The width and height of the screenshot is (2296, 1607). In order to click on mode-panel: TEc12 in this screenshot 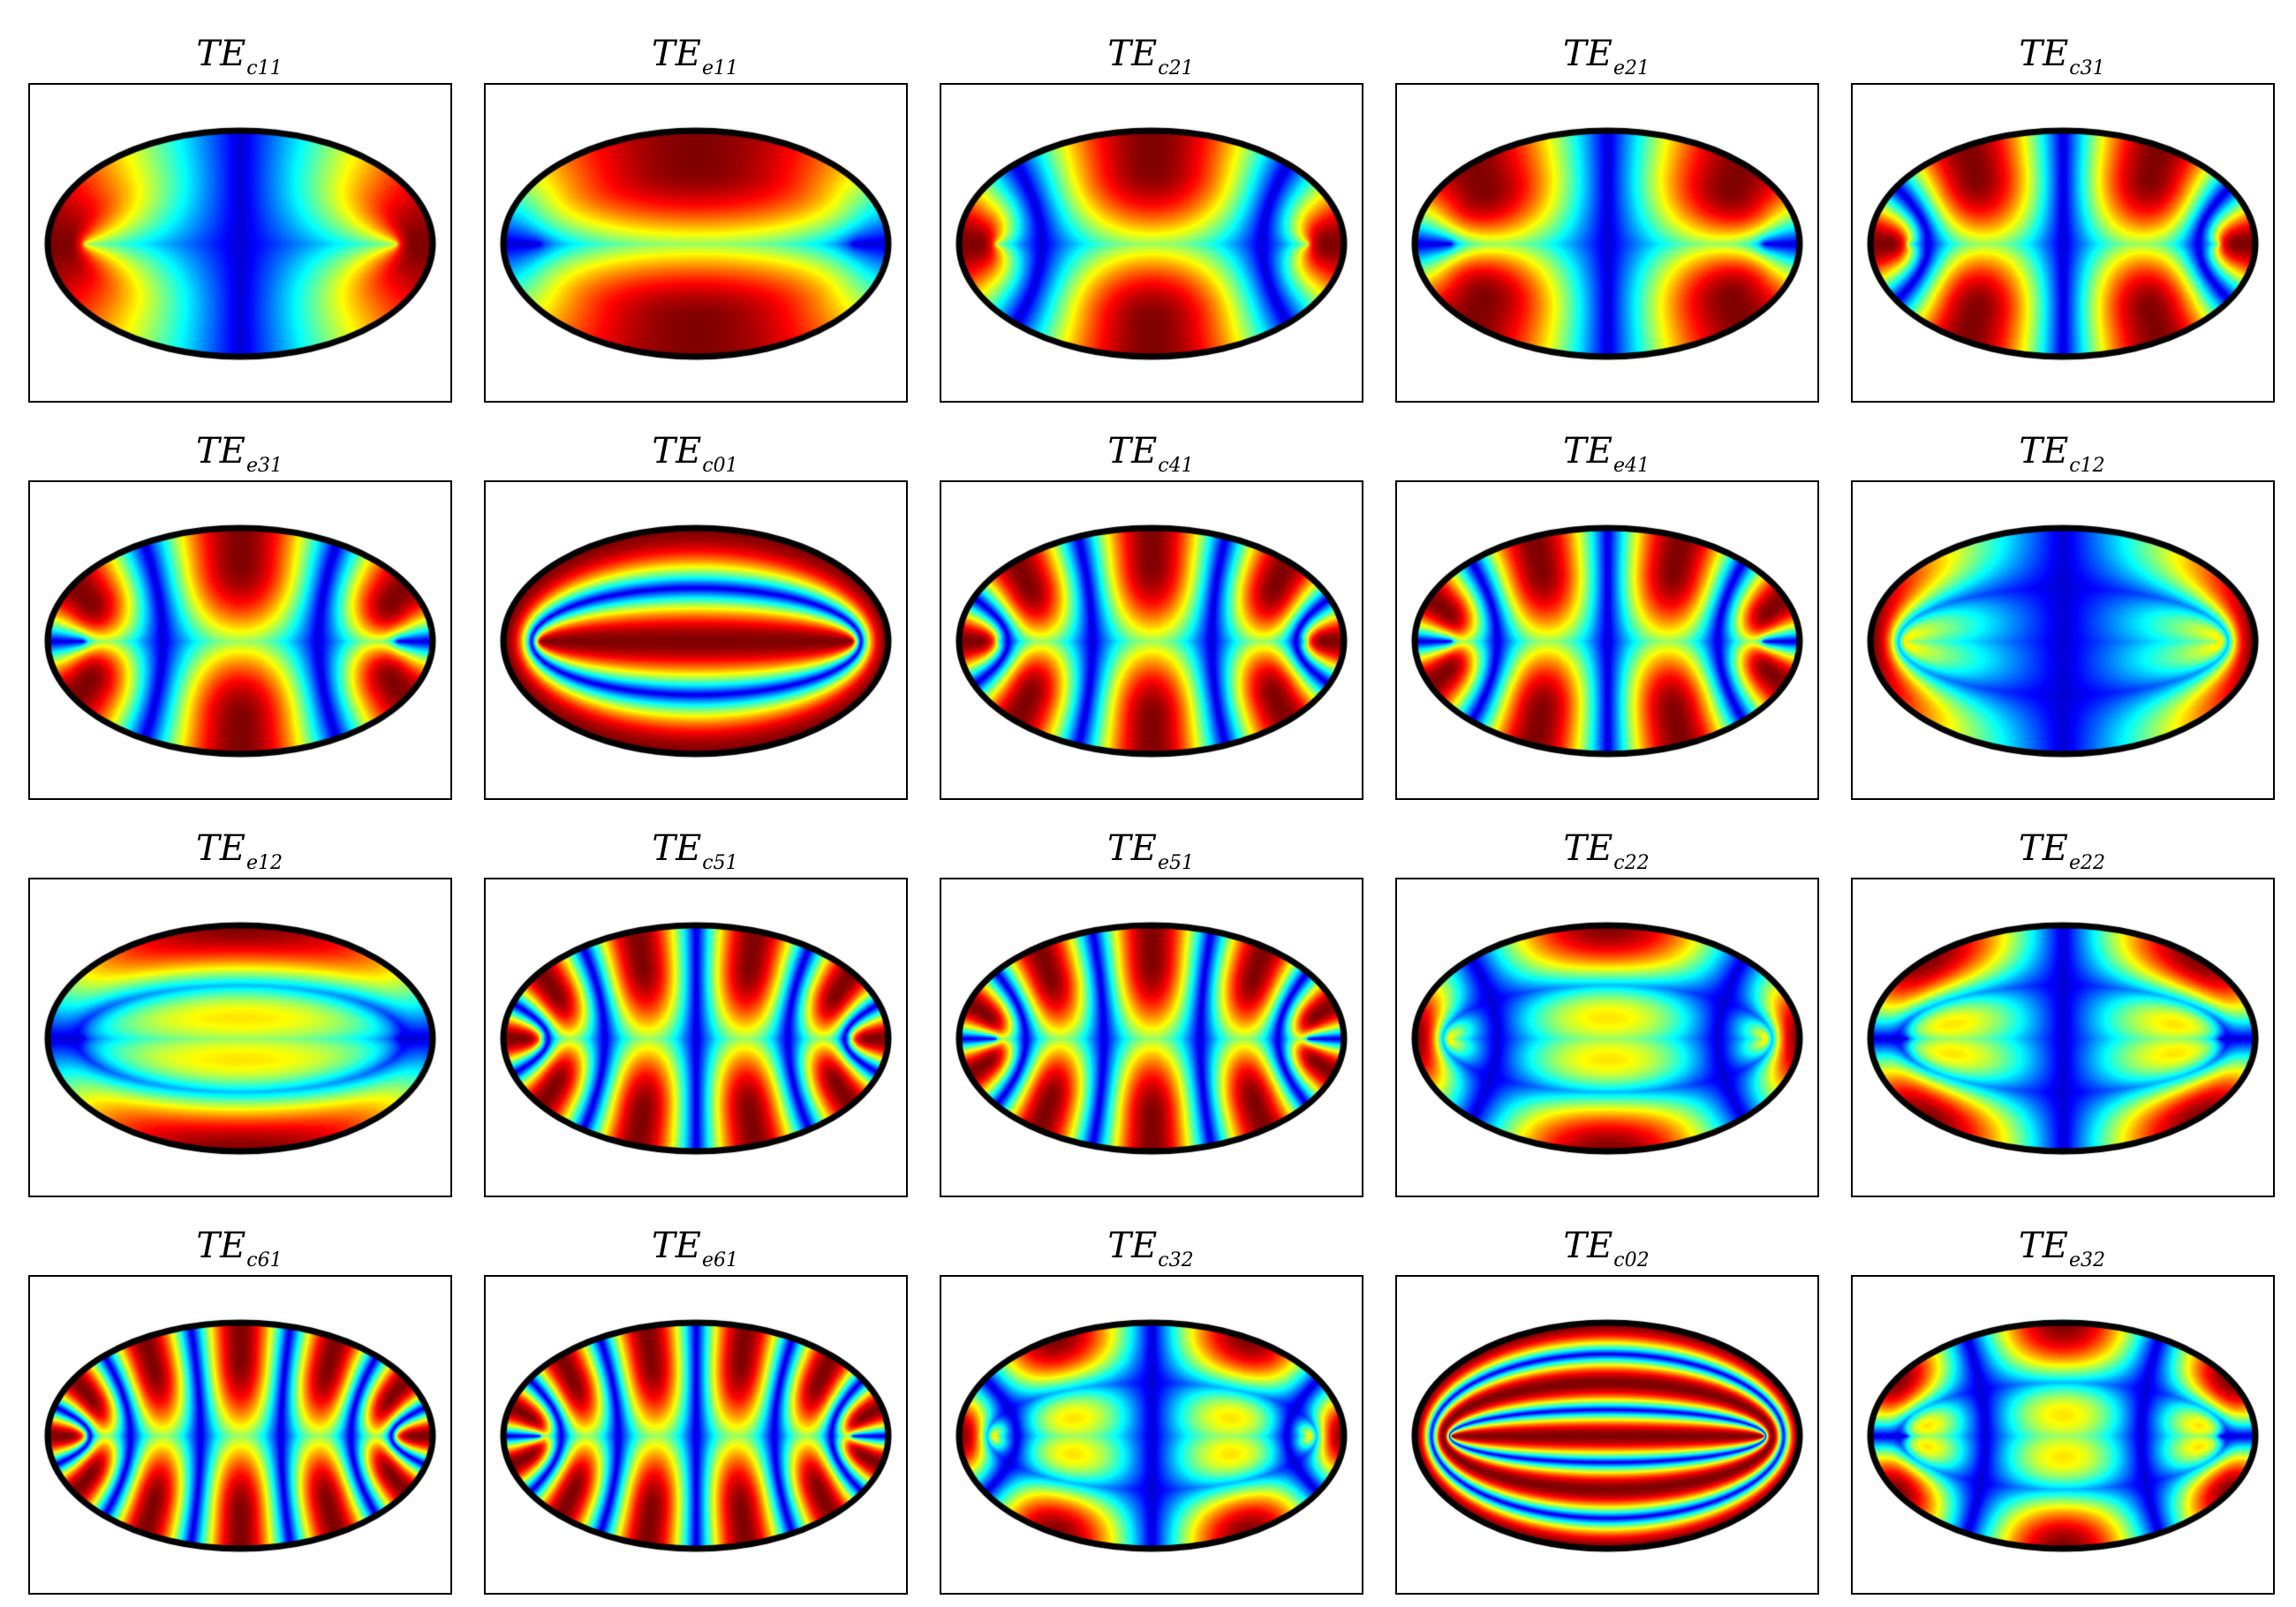, I will do `click(2063, 611)`.